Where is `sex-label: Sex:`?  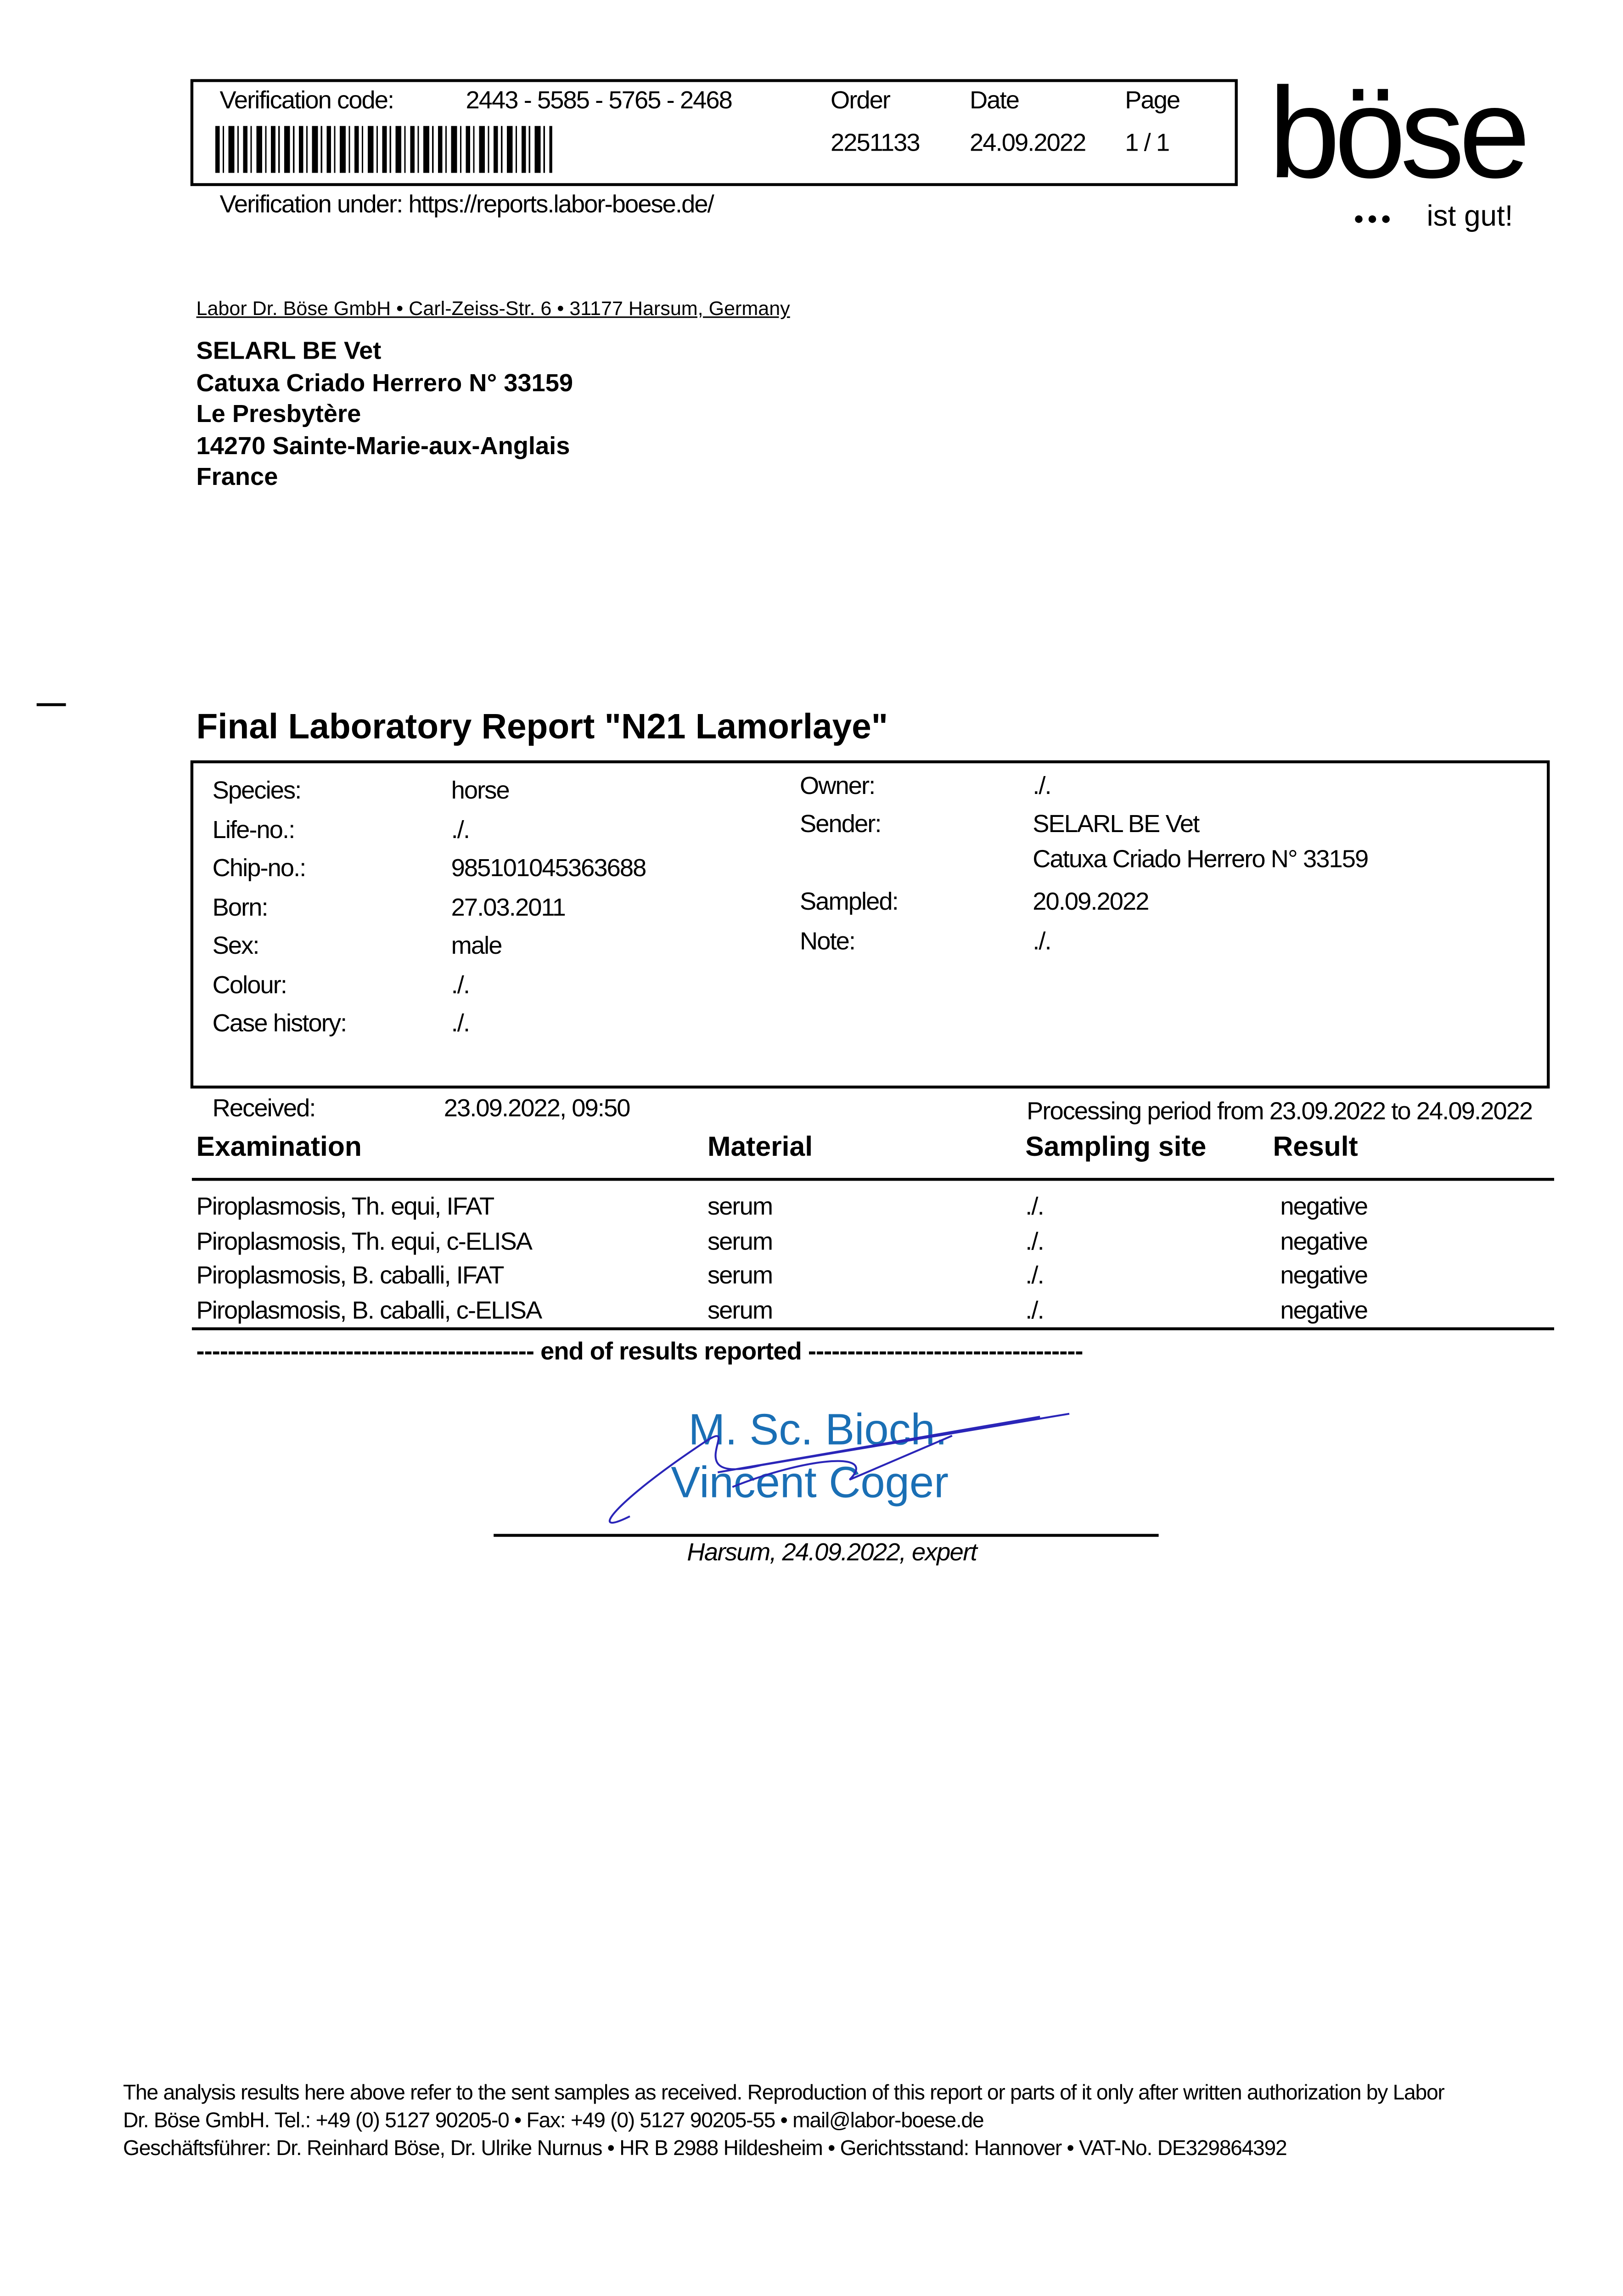
sex-label: Sex: is located at coordinates (236, 946).